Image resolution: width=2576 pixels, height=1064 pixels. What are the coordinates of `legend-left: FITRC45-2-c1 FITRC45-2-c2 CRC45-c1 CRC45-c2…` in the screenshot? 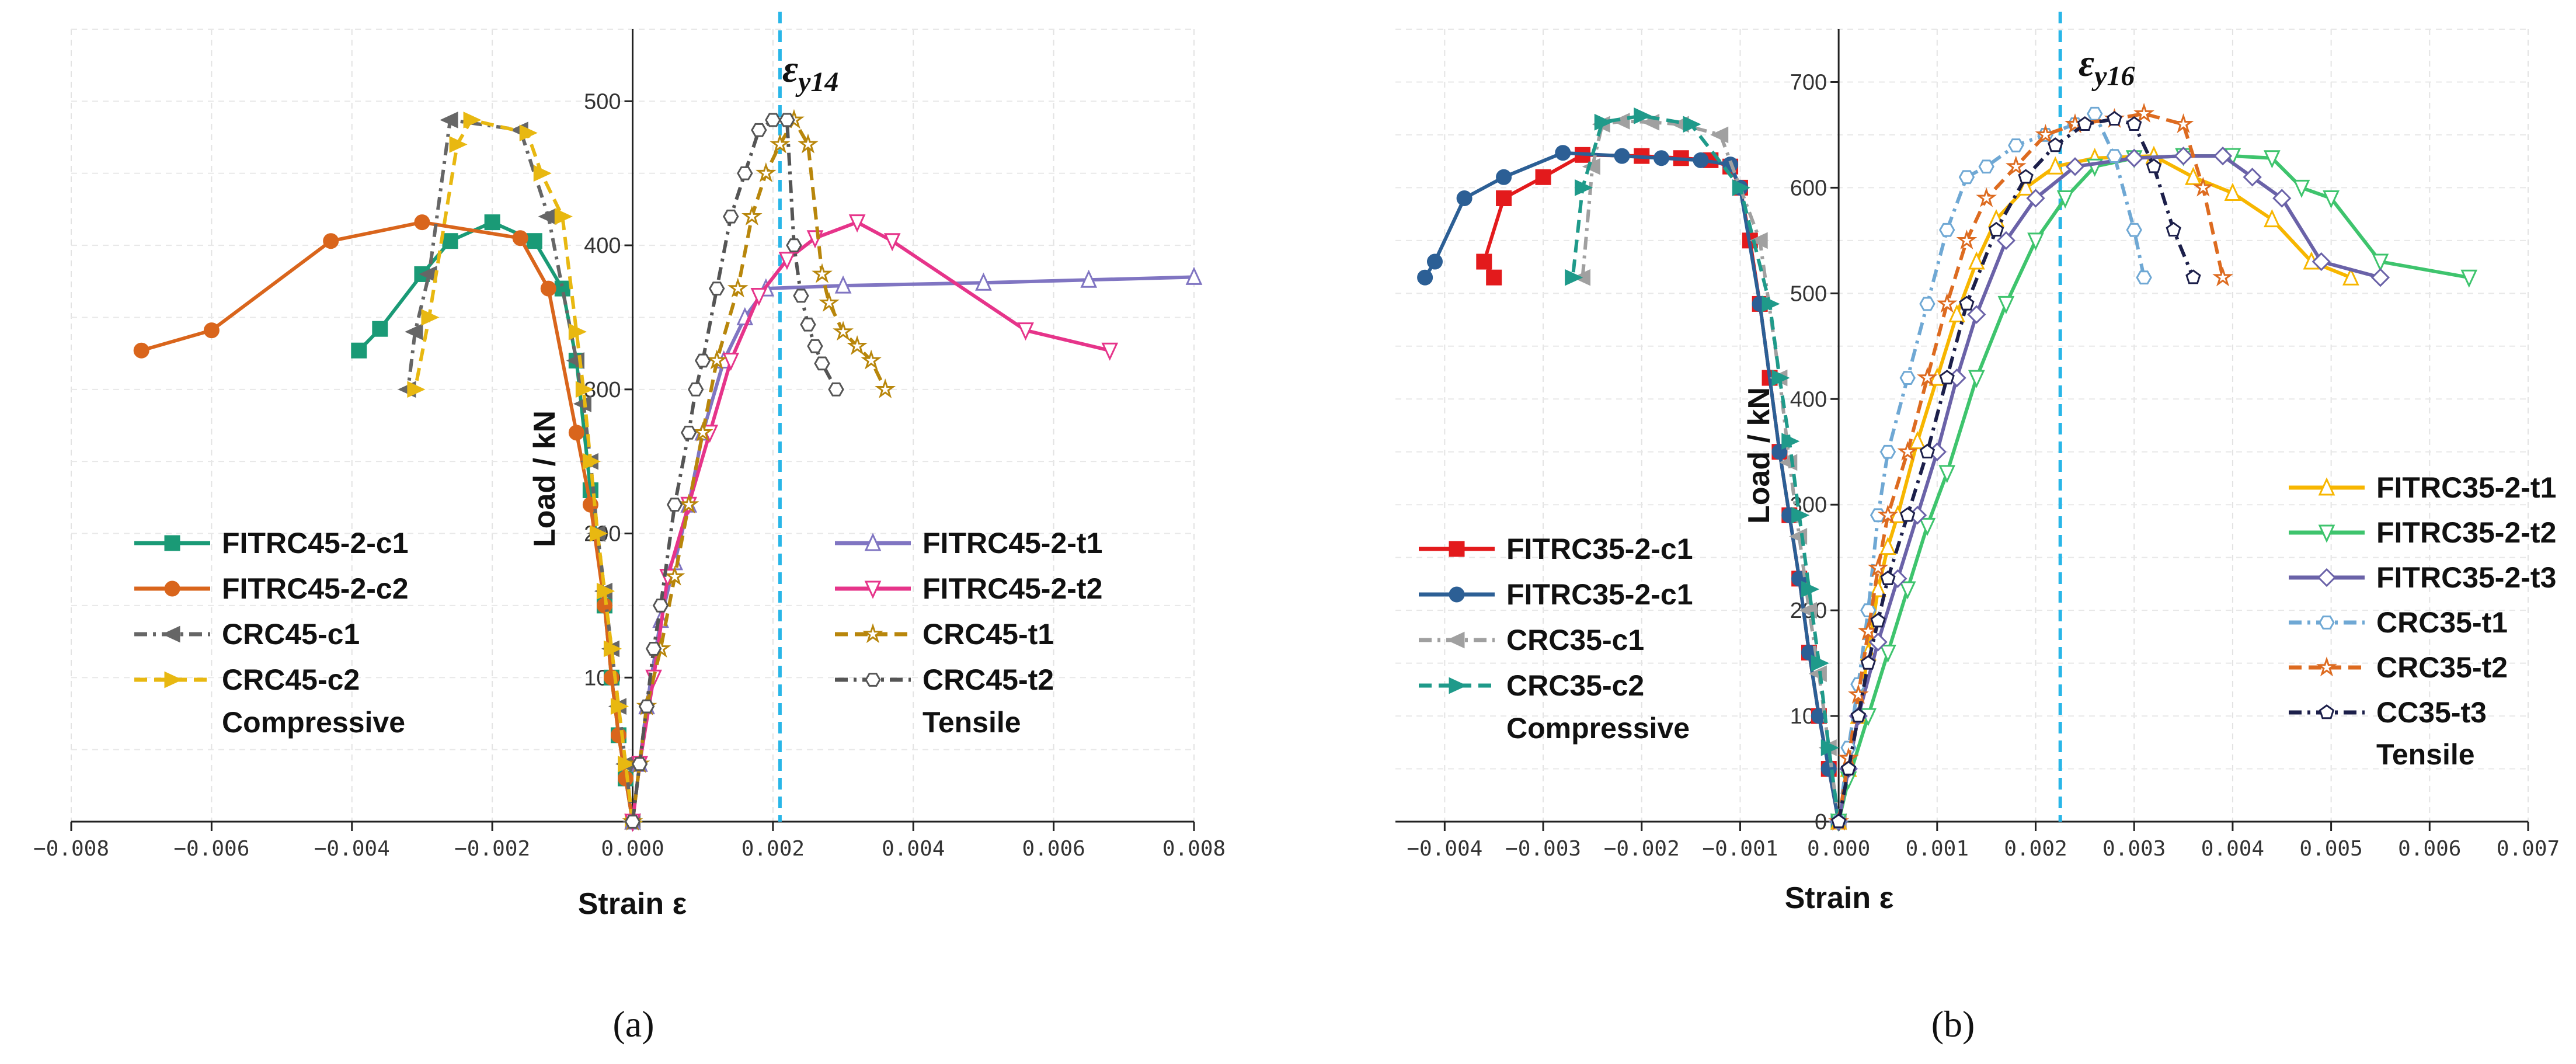 It's located at (271, 633).